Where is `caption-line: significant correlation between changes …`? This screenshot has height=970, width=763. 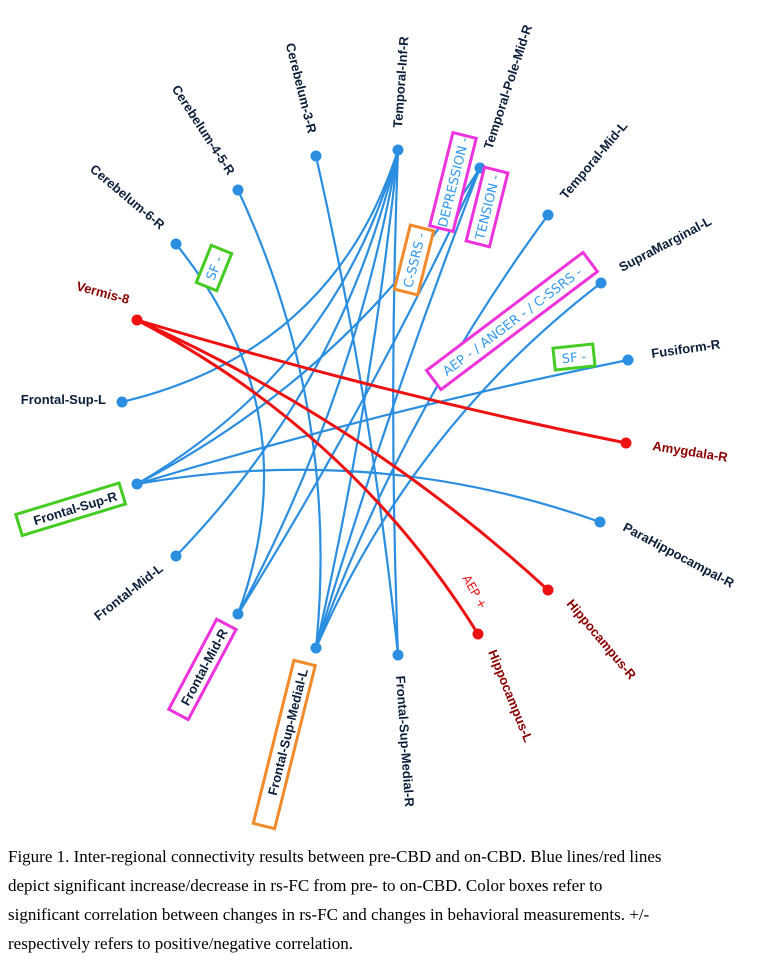 caption-line: significant correlation between changes … is located at coordinates (329, 914).